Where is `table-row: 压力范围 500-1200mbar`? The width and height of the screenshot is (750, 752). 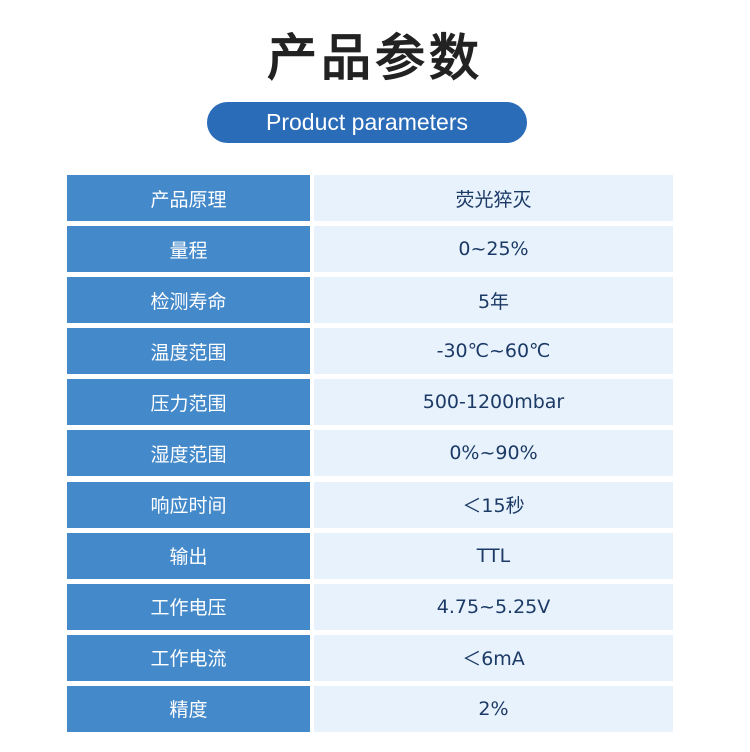 table-row: 压力范围 500-1200mbar is located at coordinates (370, 402).